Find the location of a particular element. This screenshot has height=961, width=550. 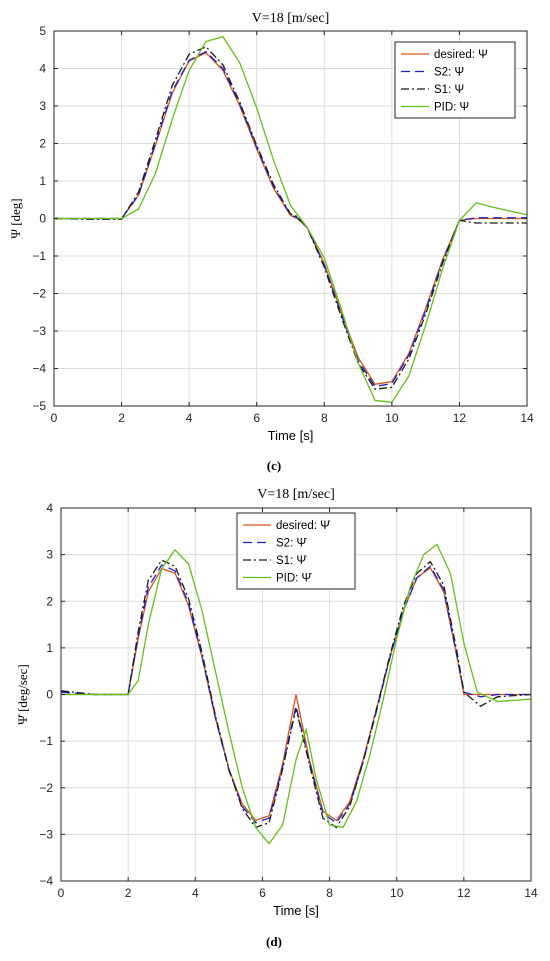

legend-label-1: S2: Ψ̇ is located at coordinates (291, 544).